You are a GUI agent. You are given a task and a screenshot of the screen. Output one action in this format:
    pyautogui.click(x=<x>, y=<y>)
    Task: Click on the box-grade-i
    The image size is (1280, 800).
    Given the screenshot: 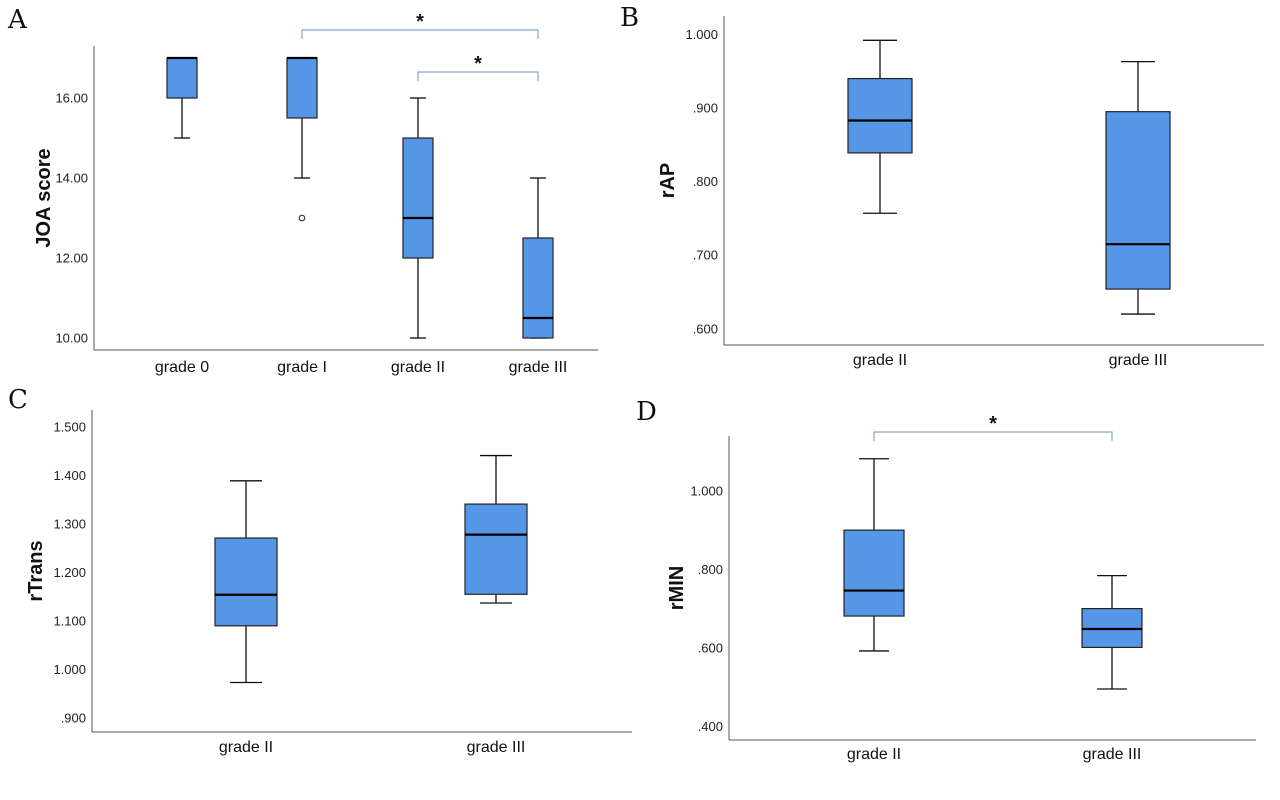 What is the action you would take?
    pyautogui.click(x=302, y=139)
    